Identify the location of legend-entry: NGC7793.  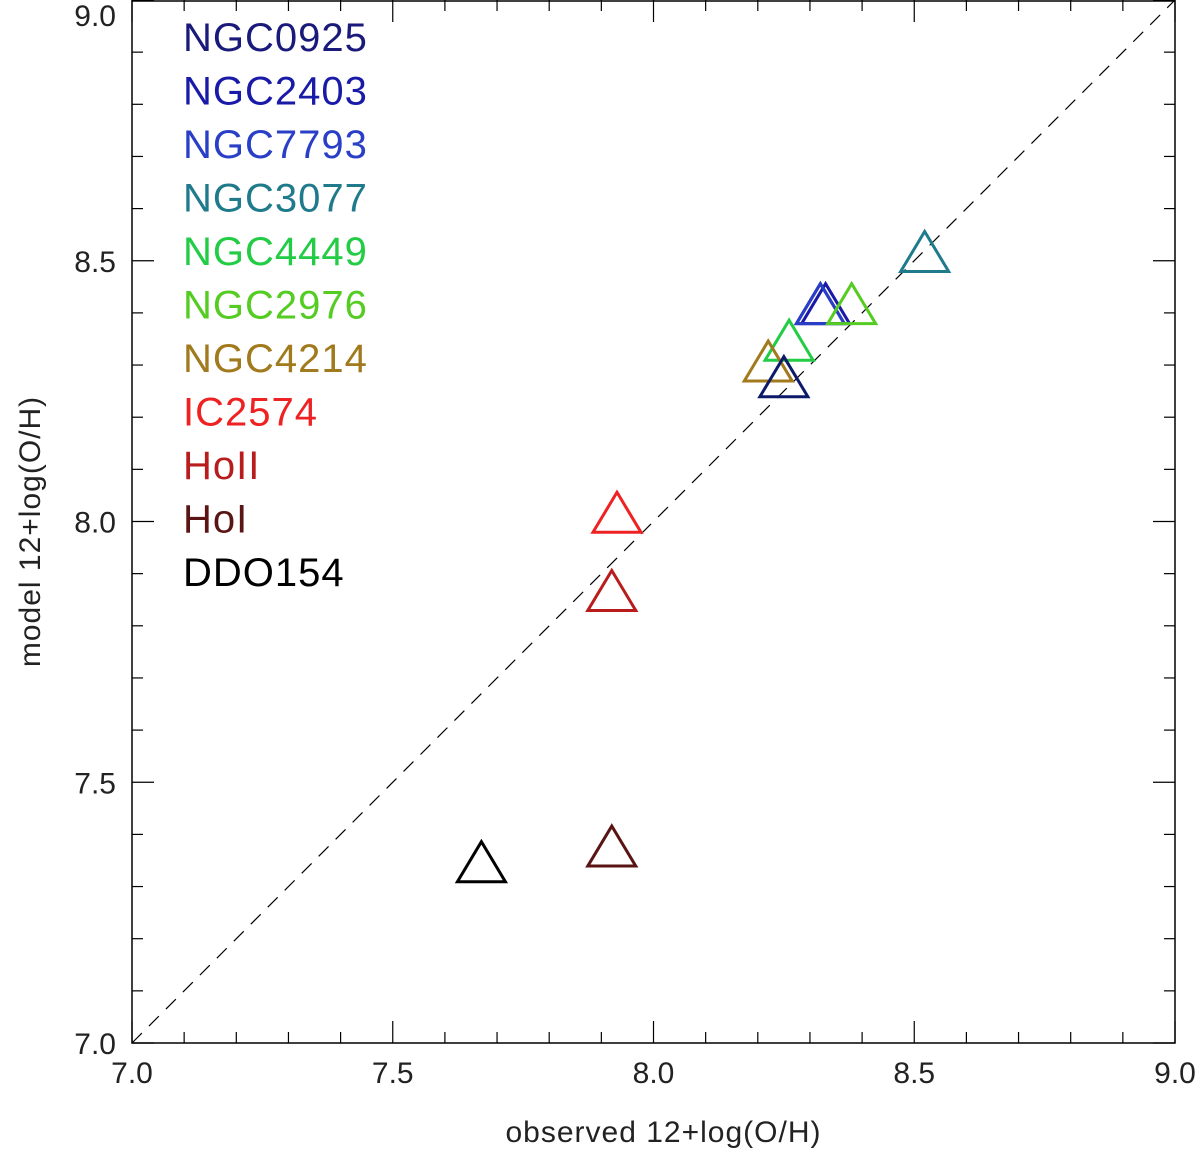
(275, 145).